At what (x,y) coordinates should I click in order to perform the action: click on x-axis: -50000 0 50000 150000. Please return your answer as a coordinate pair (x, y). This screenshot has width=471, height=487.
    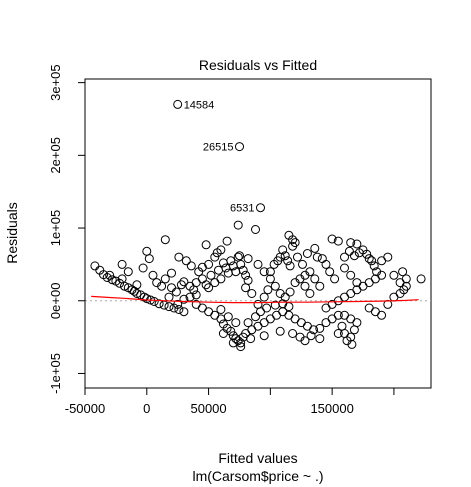
    Looking at the image, I should click on (230, 401).